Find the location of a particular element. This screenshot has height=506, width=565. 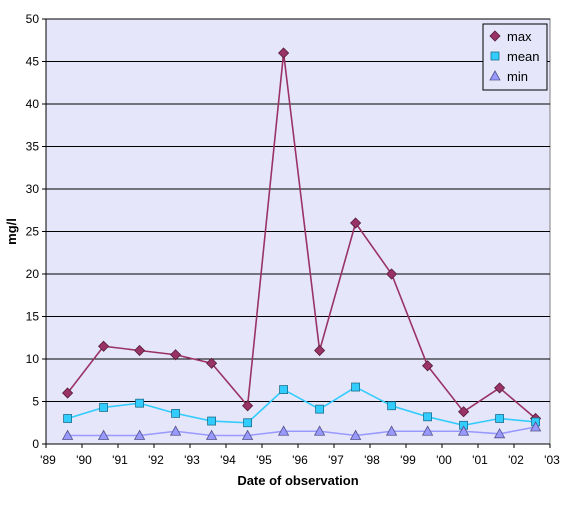

x-tick-label: '98 is located at coordinates (372, 460).